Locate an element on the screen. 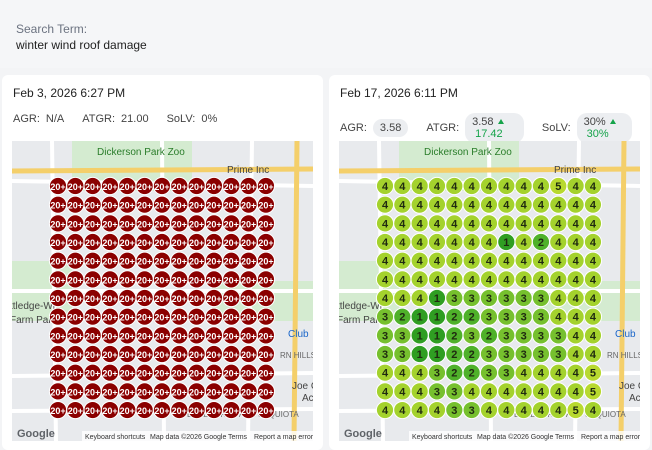 The height and width of the screenshot is (450, 652). metric-number: N/A is located at coordinates (55, 119).